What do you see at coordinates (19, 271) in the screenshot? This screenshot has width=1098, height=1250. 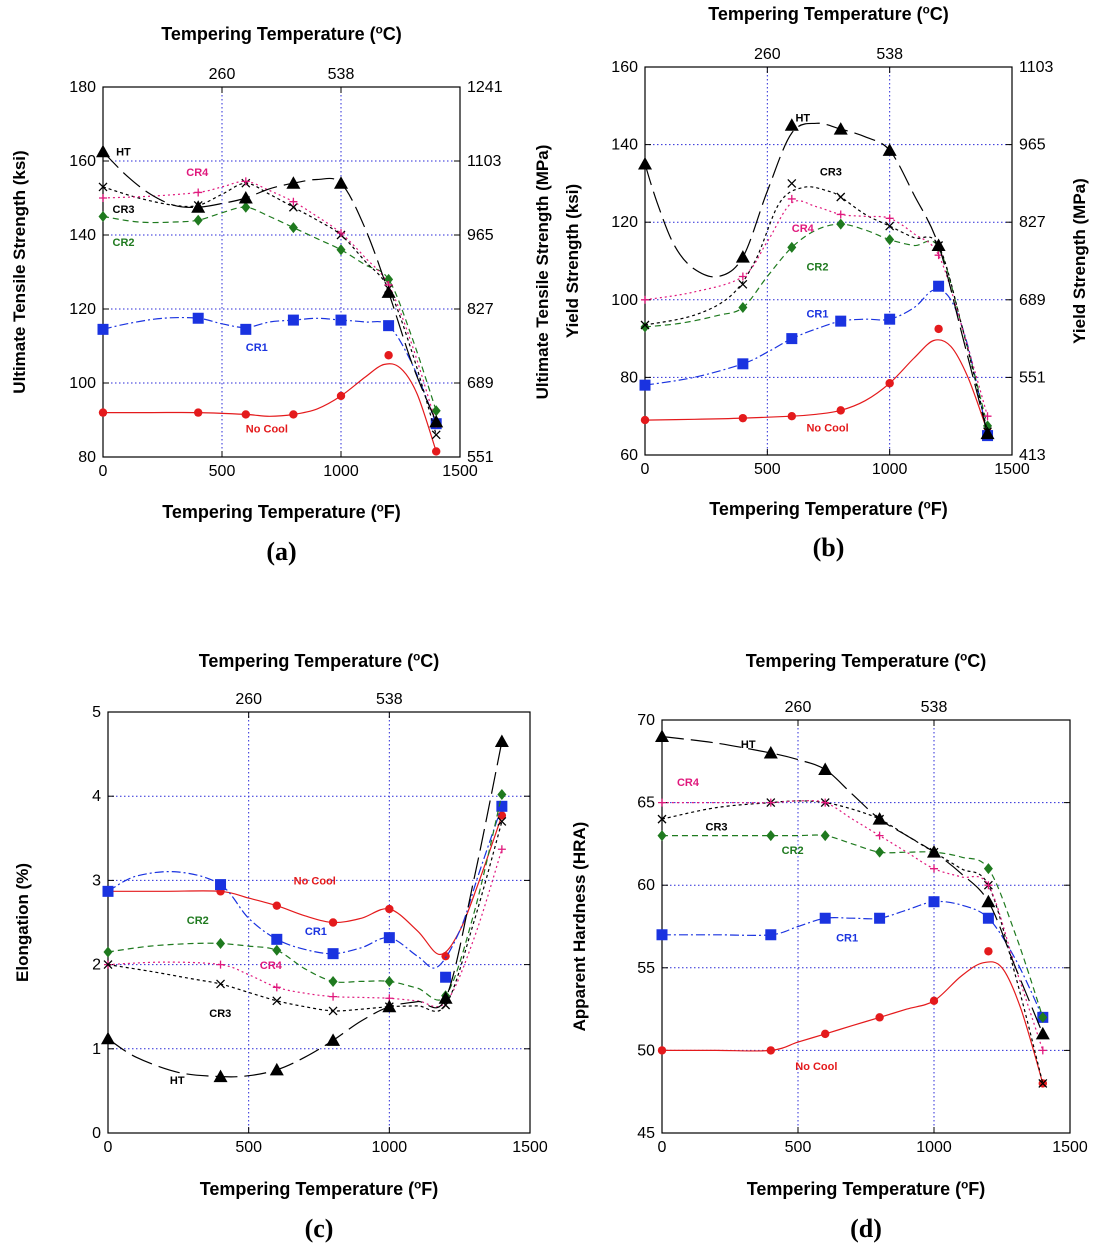 I see `y-axis-title: Ultimate Tensile Strength (ksi)` at bounding box center [19, 271].